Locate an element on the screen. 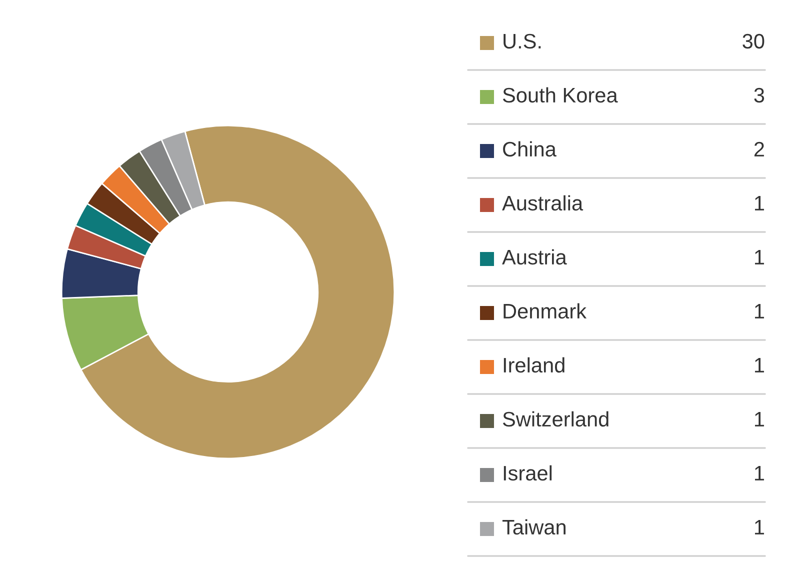 This screenshot has width=800, height=581. legend-label: Denmark is located at coordinates (545, 311).